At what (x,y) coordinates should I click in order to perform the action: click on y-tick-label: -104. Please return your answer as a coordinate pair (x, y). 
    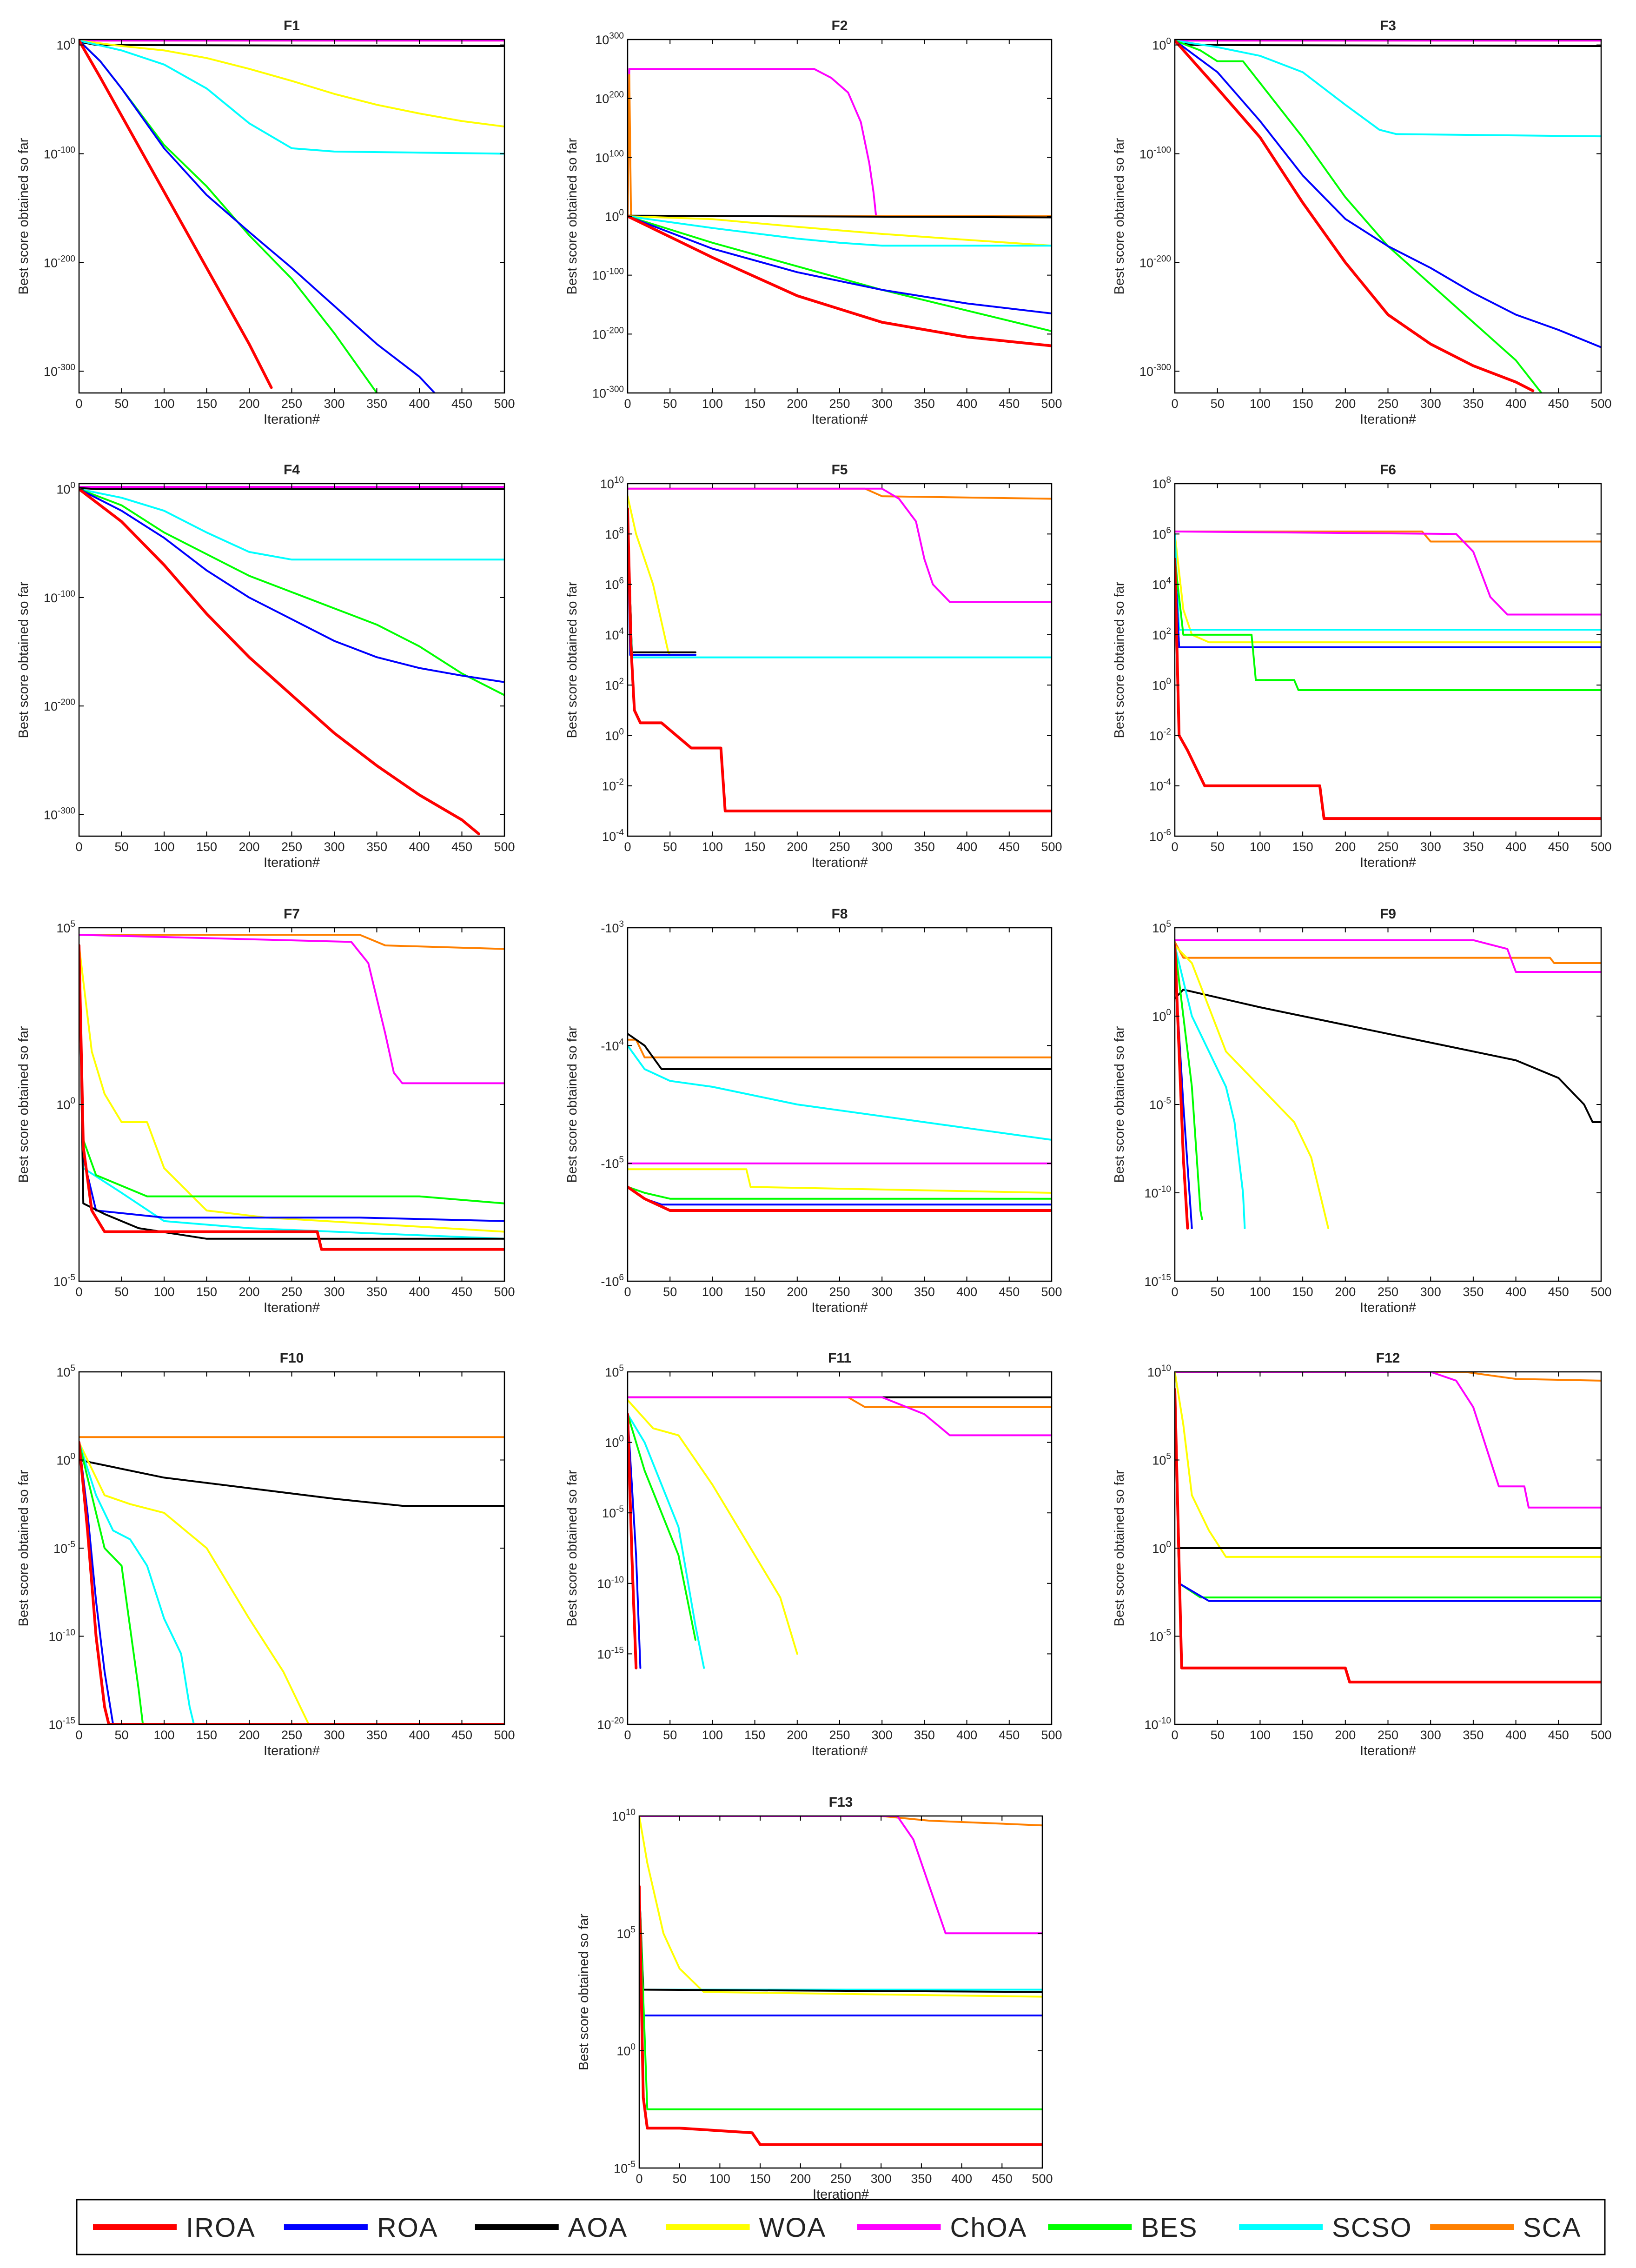
    Looking at the image, I should click on (612, 1045).